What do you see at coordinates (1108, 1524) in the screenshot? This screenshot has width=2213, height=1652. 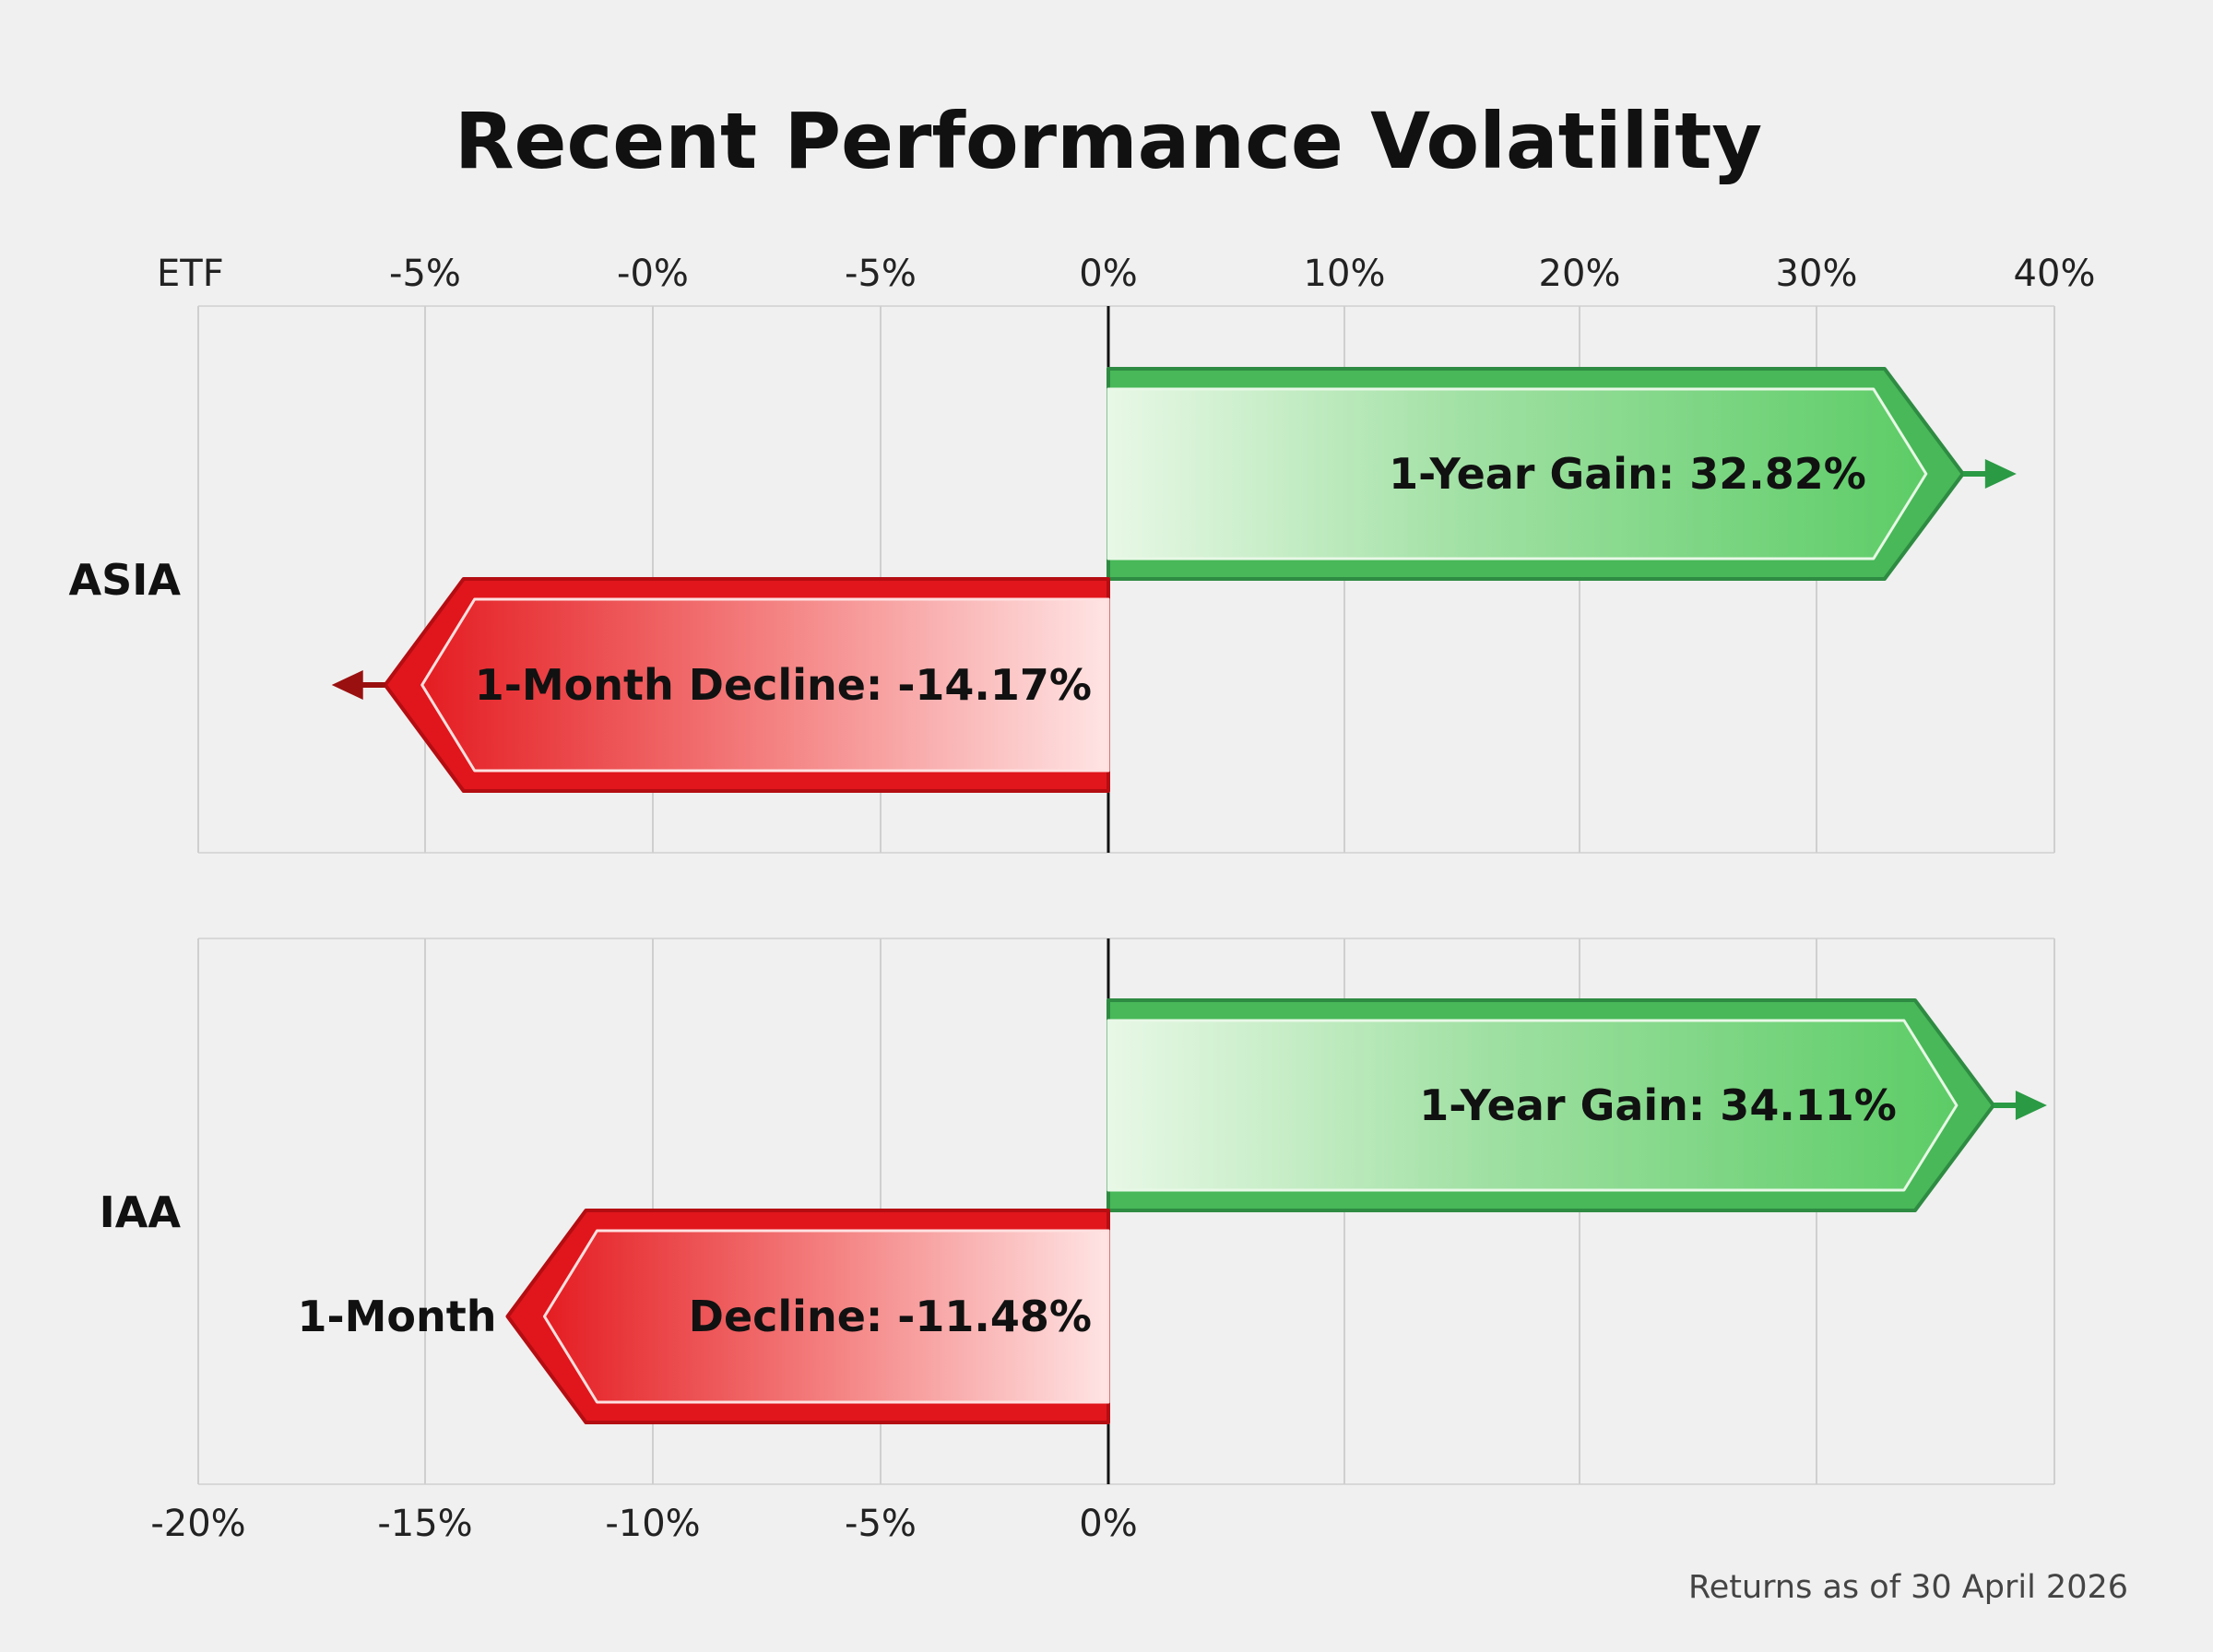 I see `bottom-tick-label: 0%` at bounding box center [1108, 1524].